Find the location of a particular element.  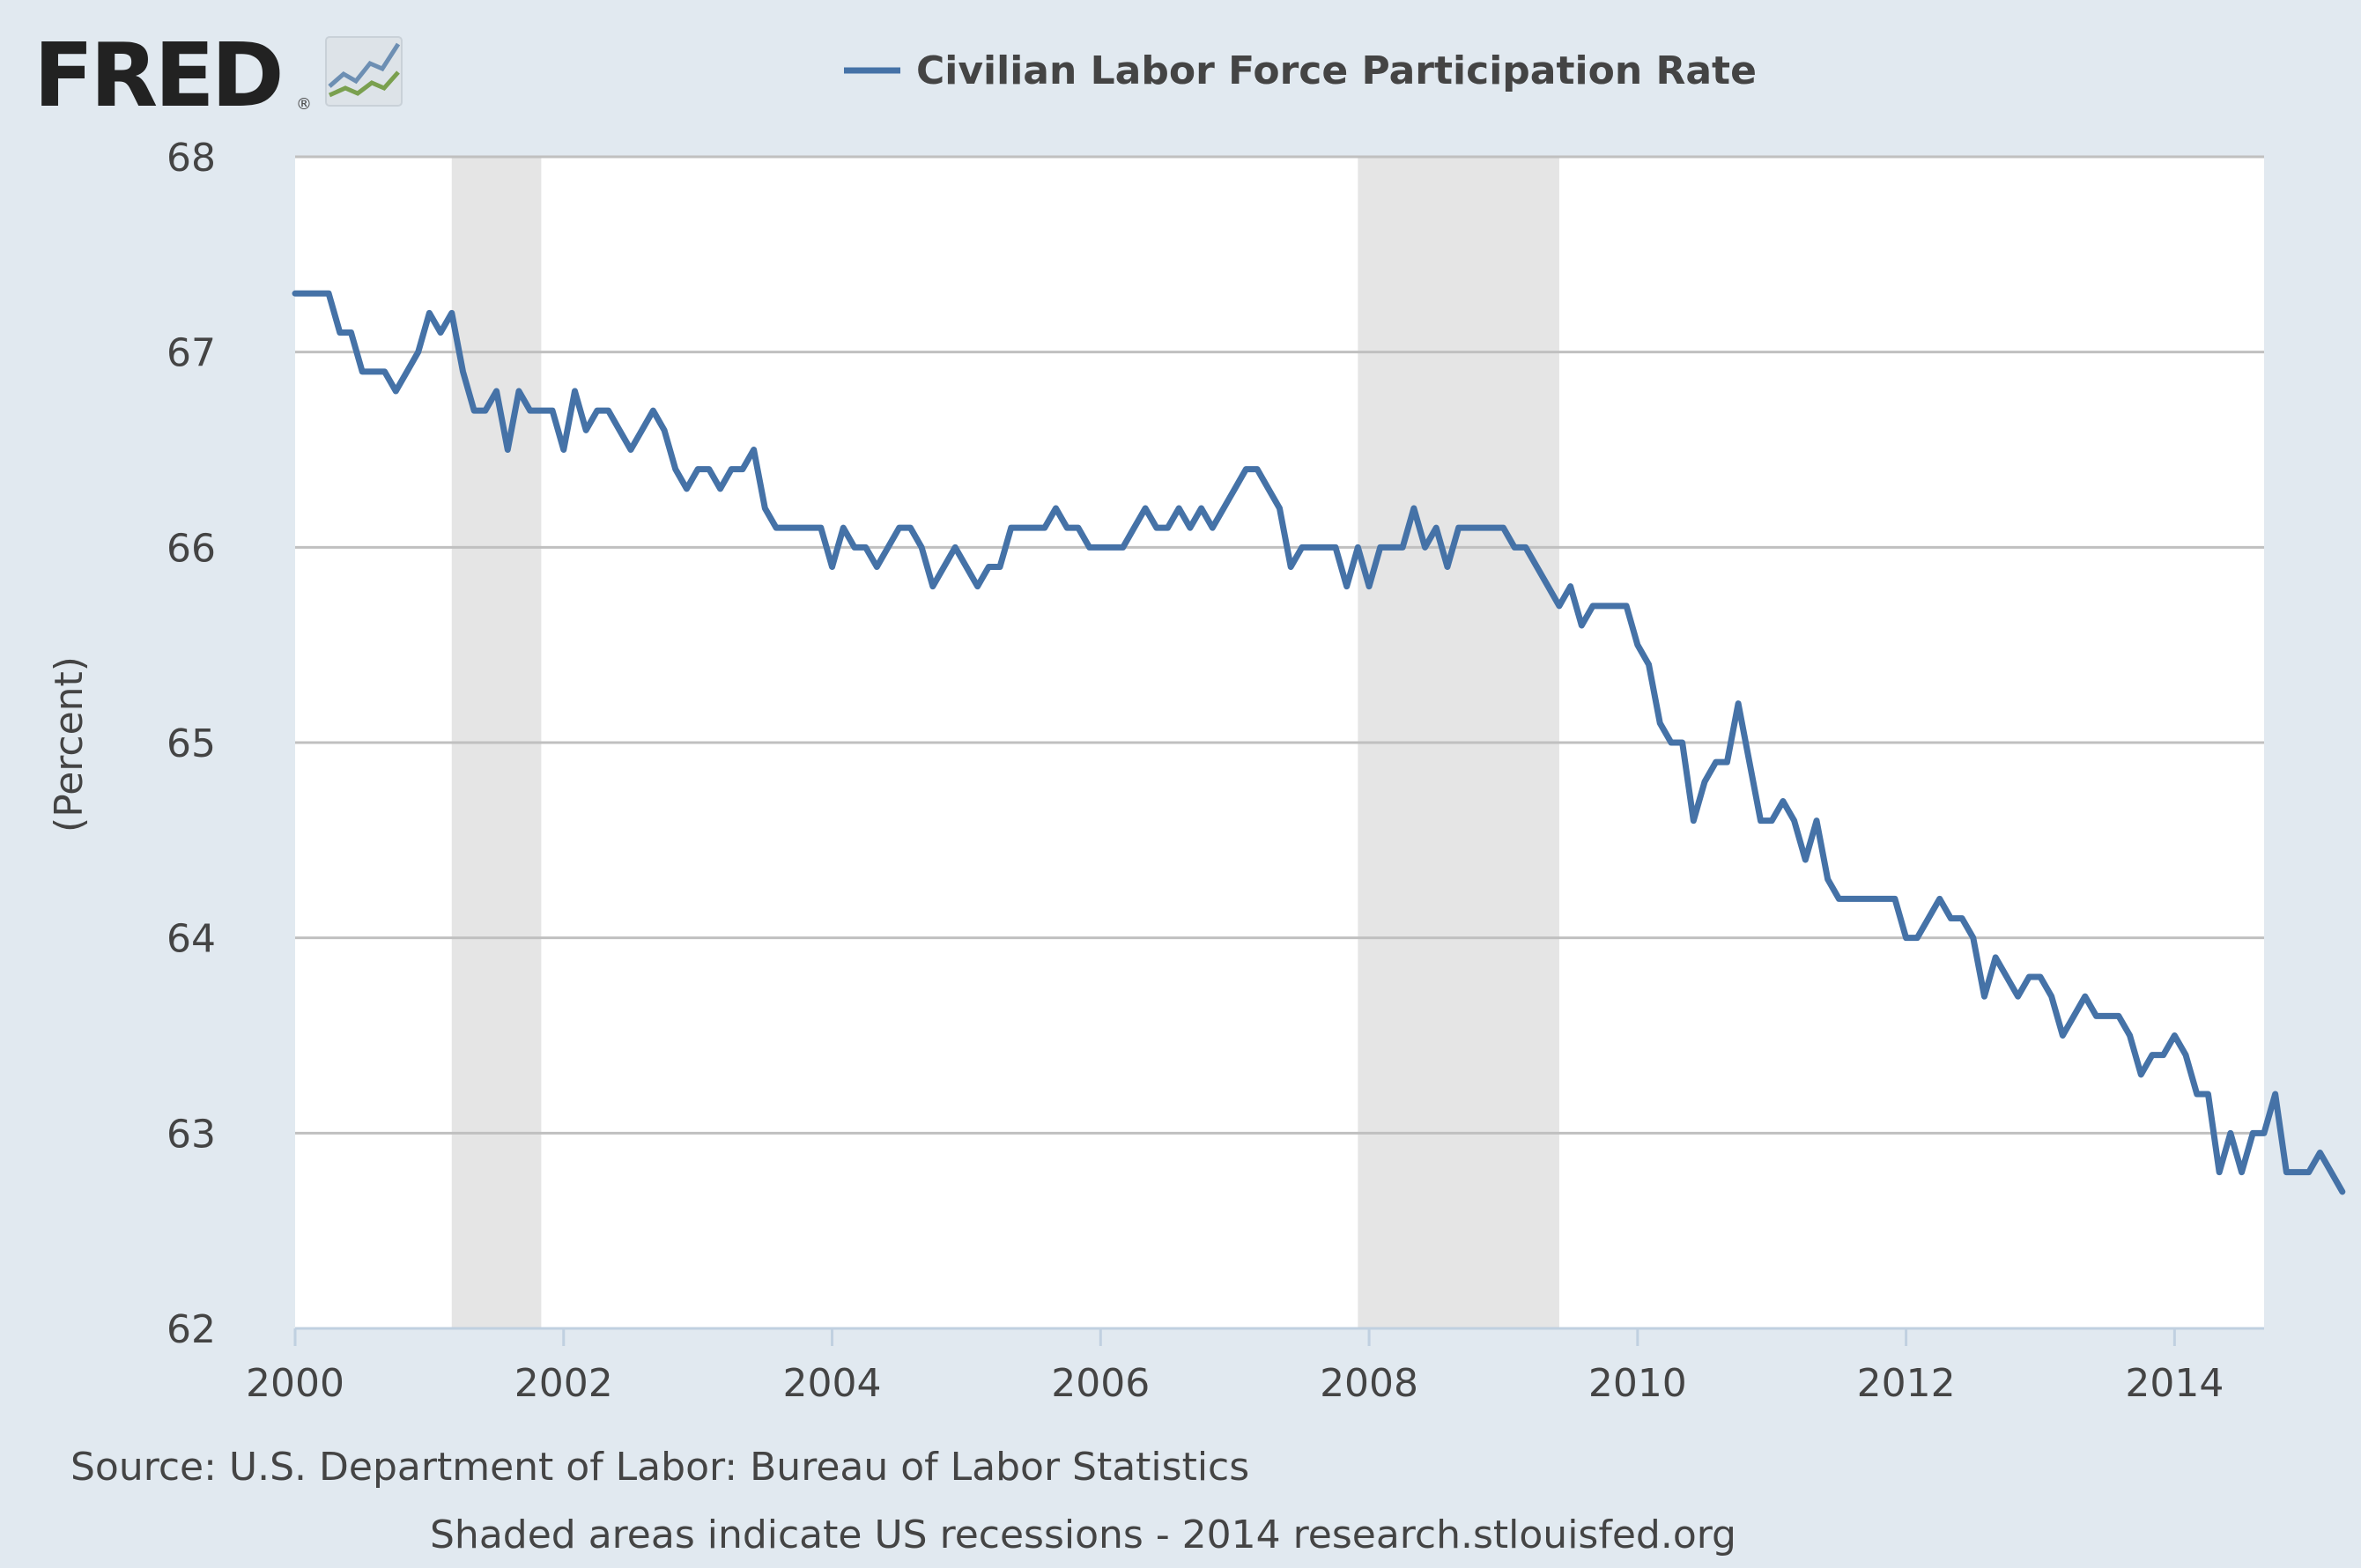

legend-label: Civilian Labor Force Participation Rate is located at coordinates (1336, 70).